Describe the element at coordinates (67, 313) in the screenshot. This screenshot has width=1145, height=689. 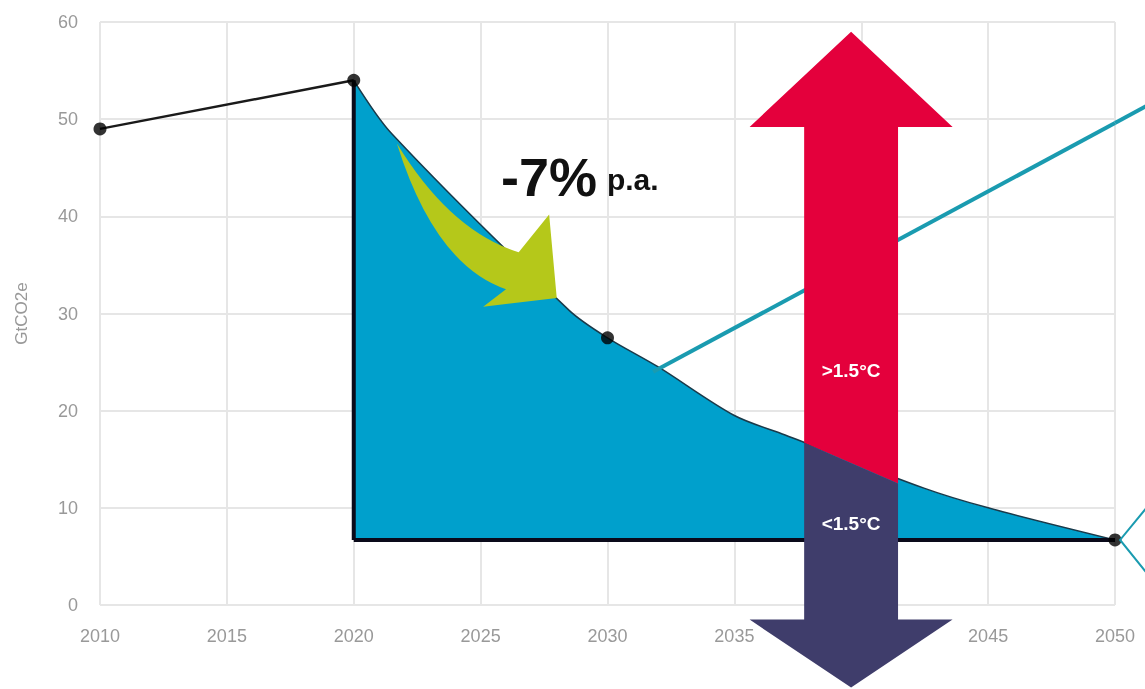
I see `y-tick-label: 30` at that location.